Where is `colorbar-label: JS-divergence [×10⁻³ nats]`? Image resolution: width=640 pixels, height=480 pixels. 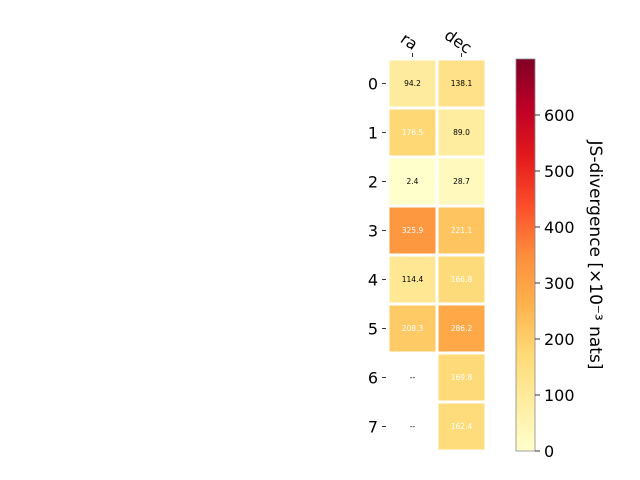
colorbar-label: JS-divergence [×10⁻³ nats] is located at coordinates (595, 255).